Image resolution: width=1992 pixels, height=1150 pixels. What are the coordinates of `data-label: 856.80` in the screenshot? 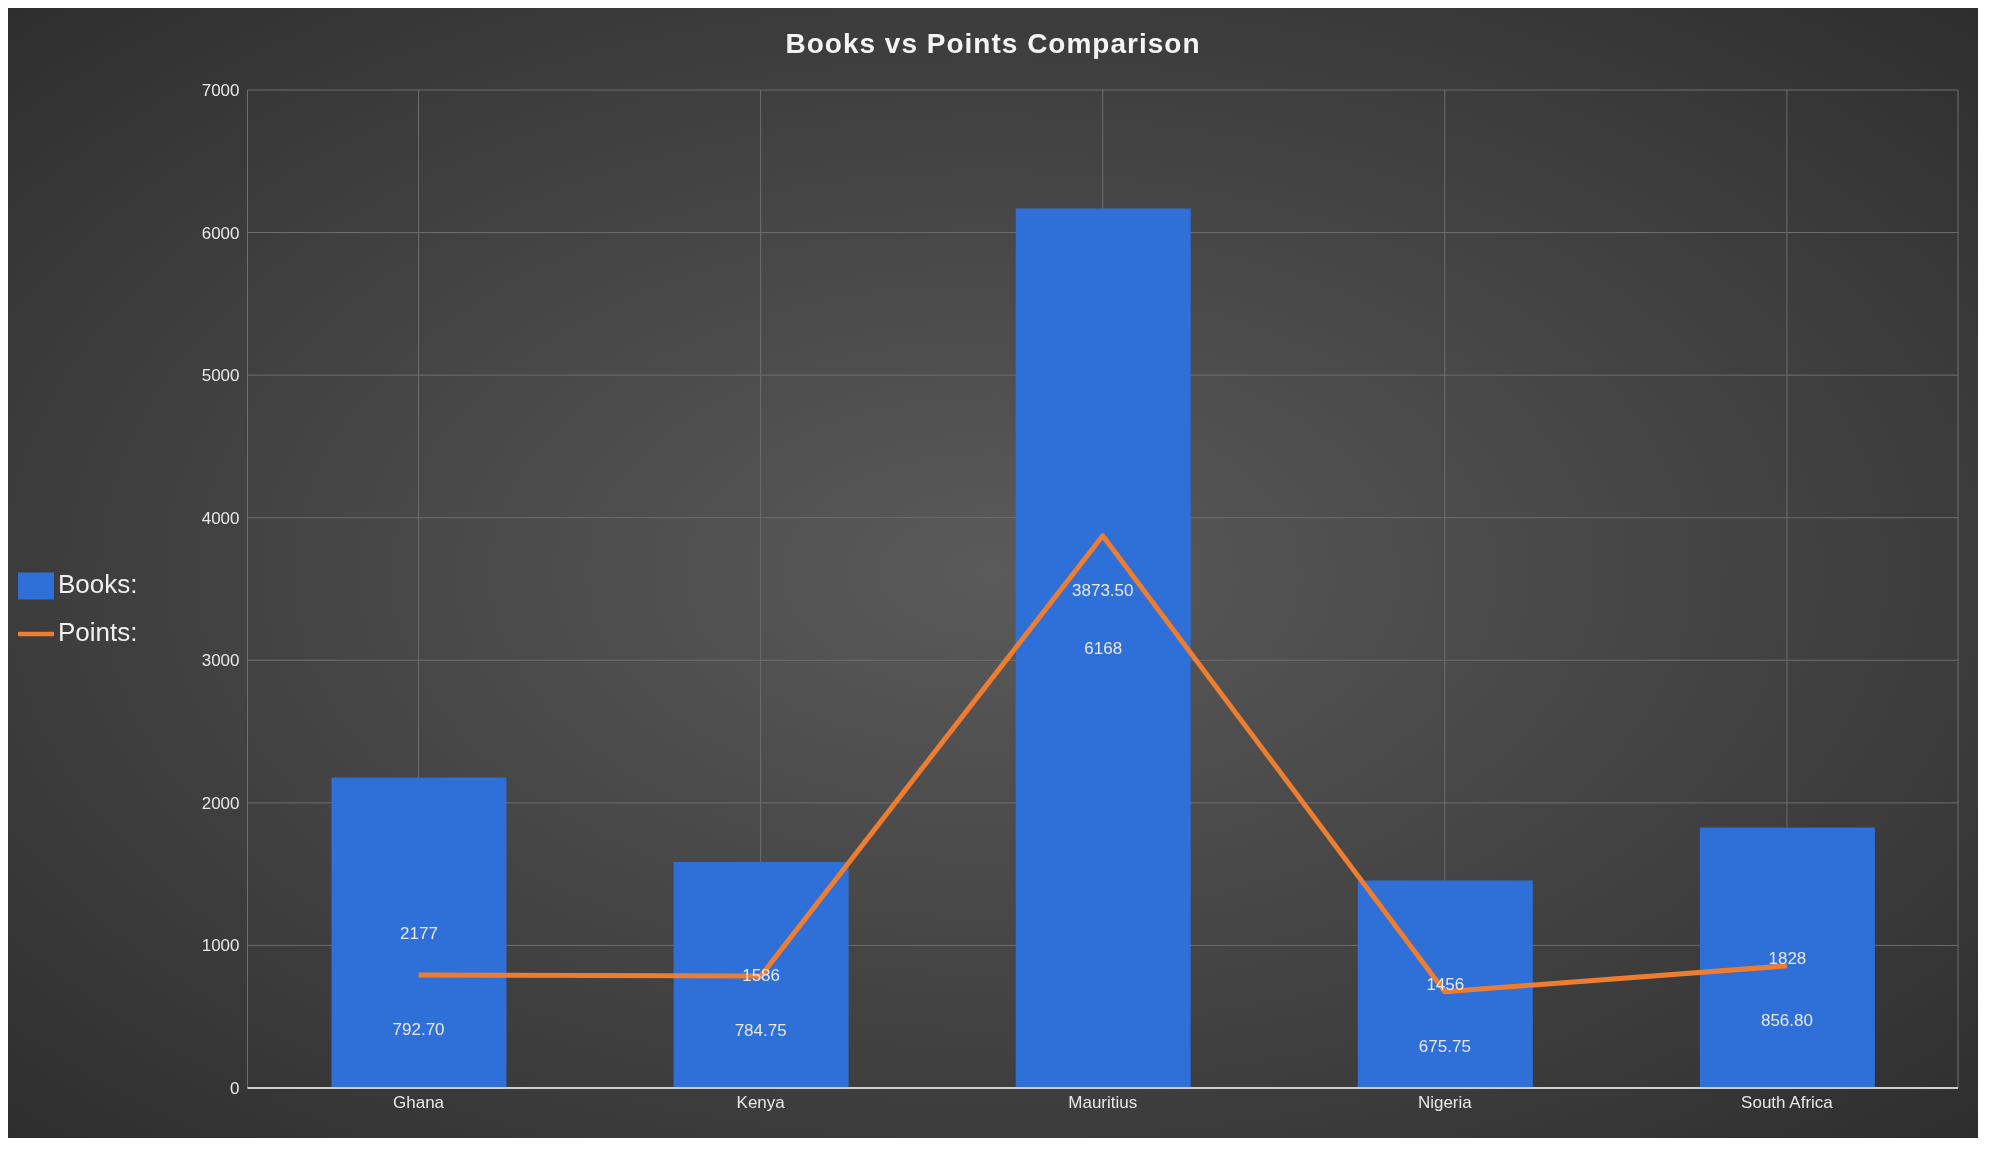 It's located at (1786, 1020).